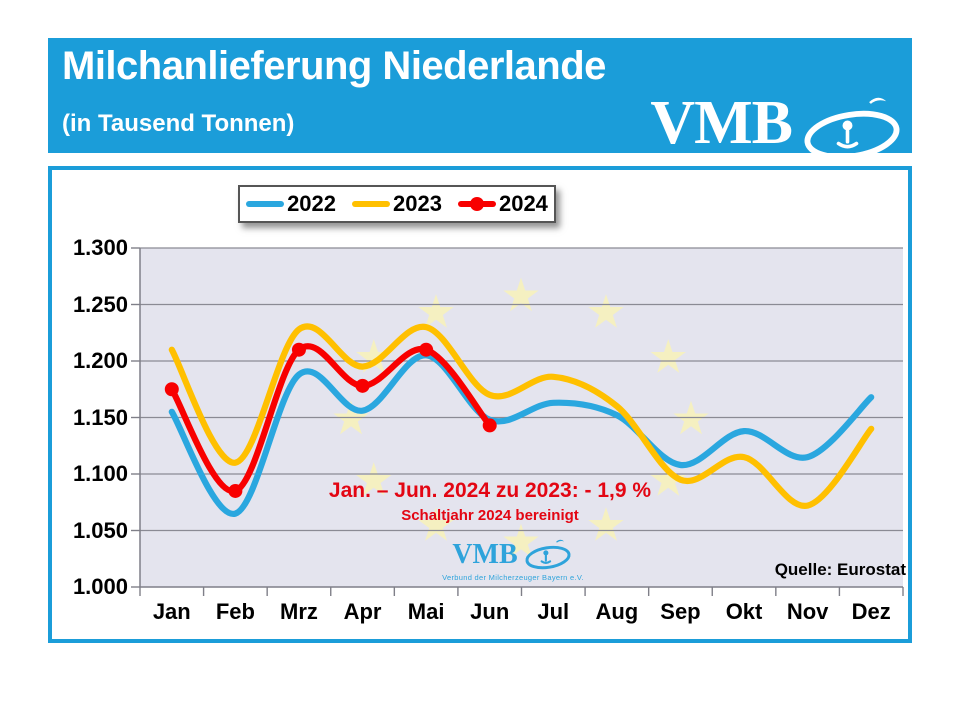 This screenshot has height=720, width=960. Describe the element at coordinates (490, 515) in the screenshot. I see `annotation-sub: Schaltjahr 2024 bereinigt` at that location.